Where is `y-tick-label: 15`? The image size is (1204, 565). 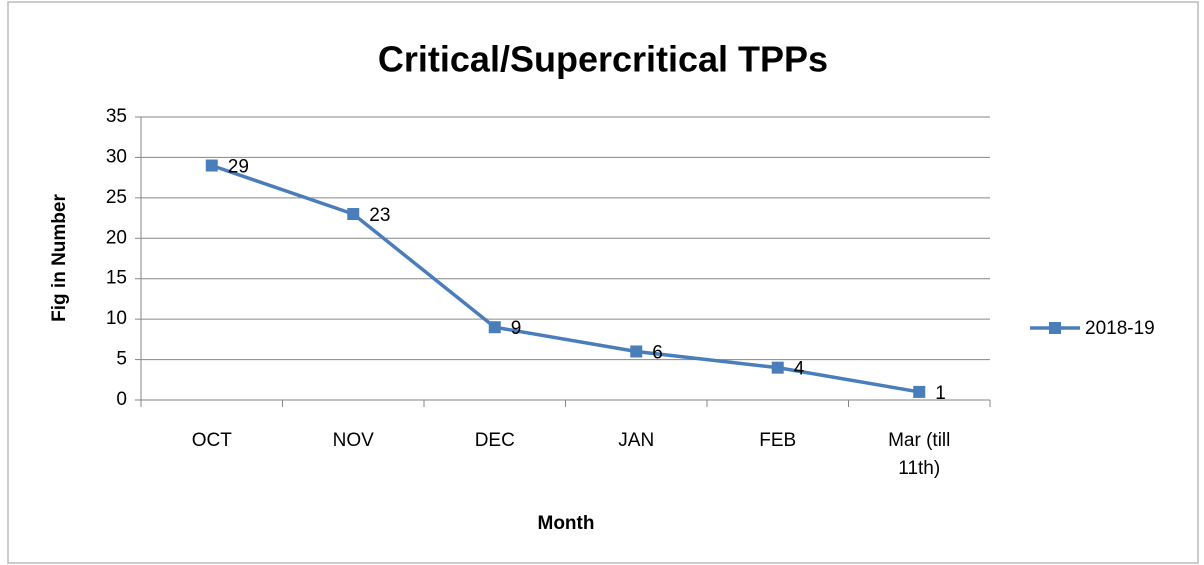
y-tick-label: 15 is located at coordinates (116, 278).